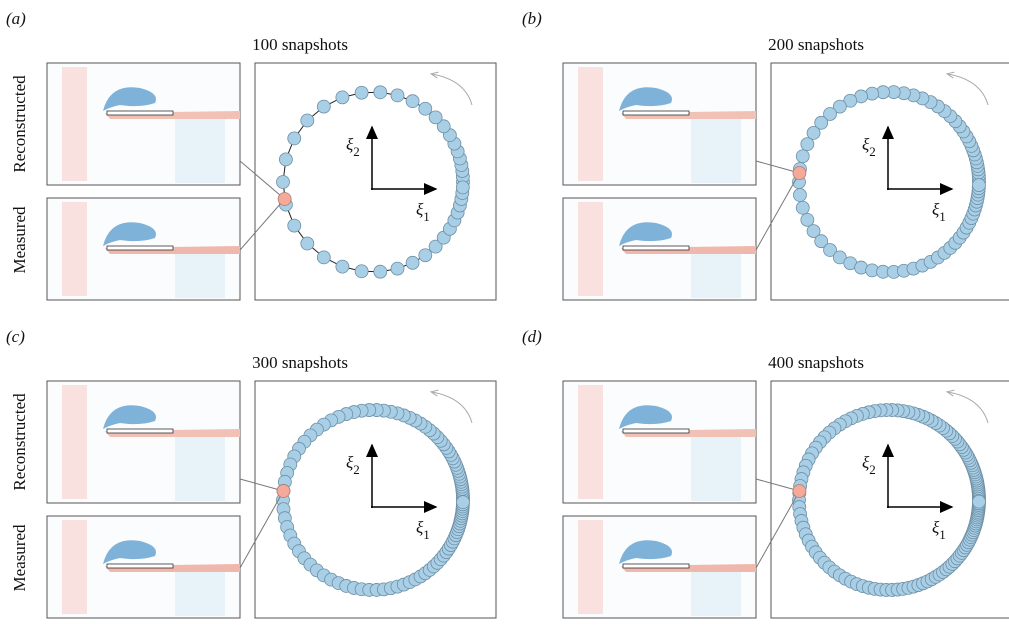  What do you see at coordinates (16, 18) in the screenshot?
I see `panel-label: (a)` at bounding box center [16, 18].